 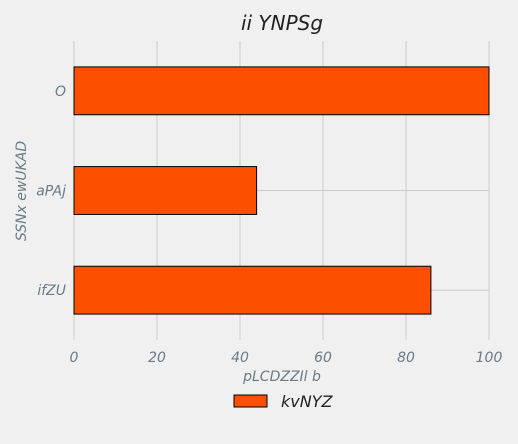 I want to click on x-tick-label: 20, so click(x=157, y=358).